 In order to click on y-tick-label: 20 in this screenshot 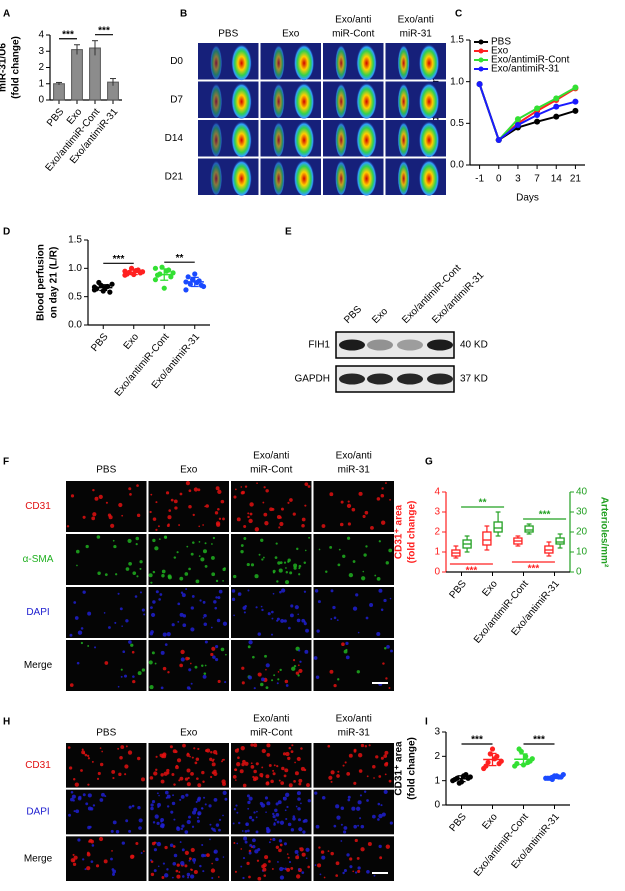, I will do `click(582, 532)`.